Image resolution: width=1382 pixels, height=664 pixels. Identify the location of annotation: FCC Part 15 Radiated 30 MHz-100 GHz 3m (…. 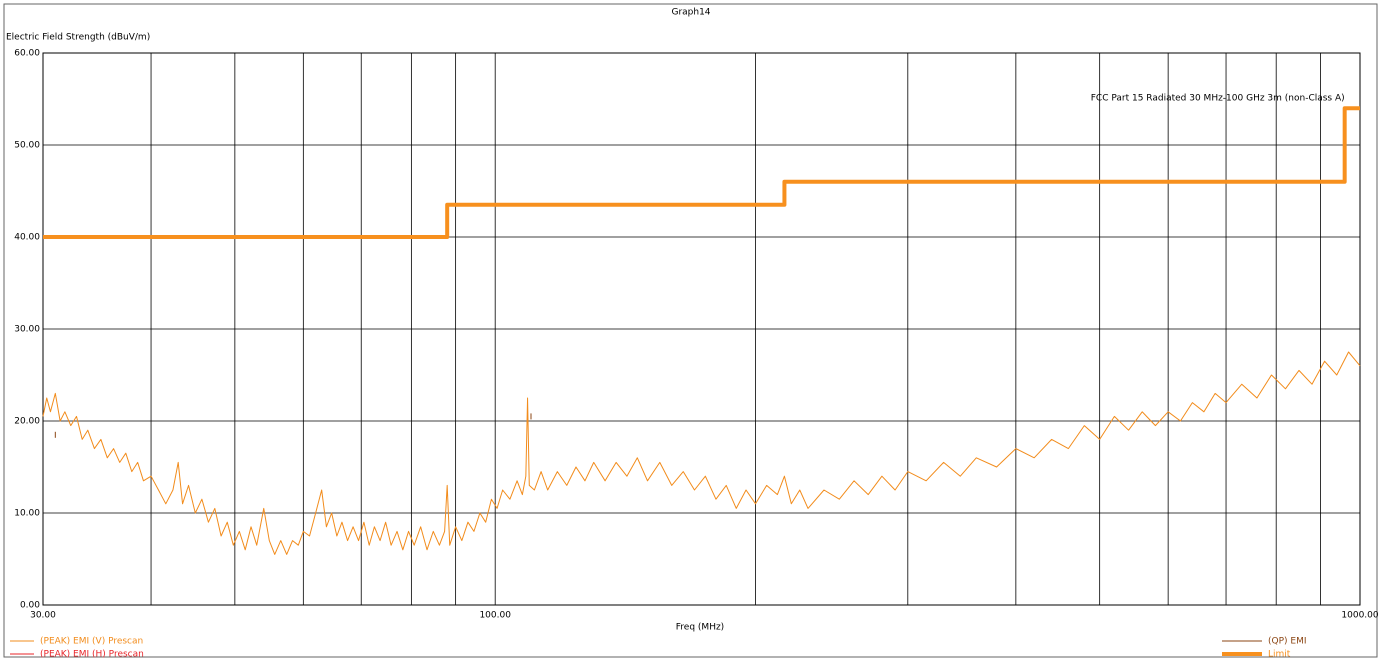
(1218, 99).